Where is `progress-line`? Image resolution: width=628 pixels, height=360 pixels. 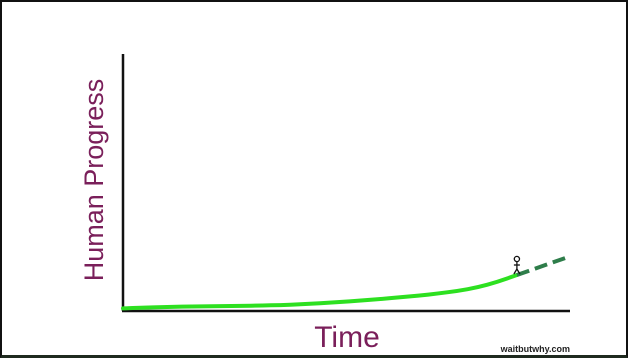
progress-line is located at coordinates (320, 292).